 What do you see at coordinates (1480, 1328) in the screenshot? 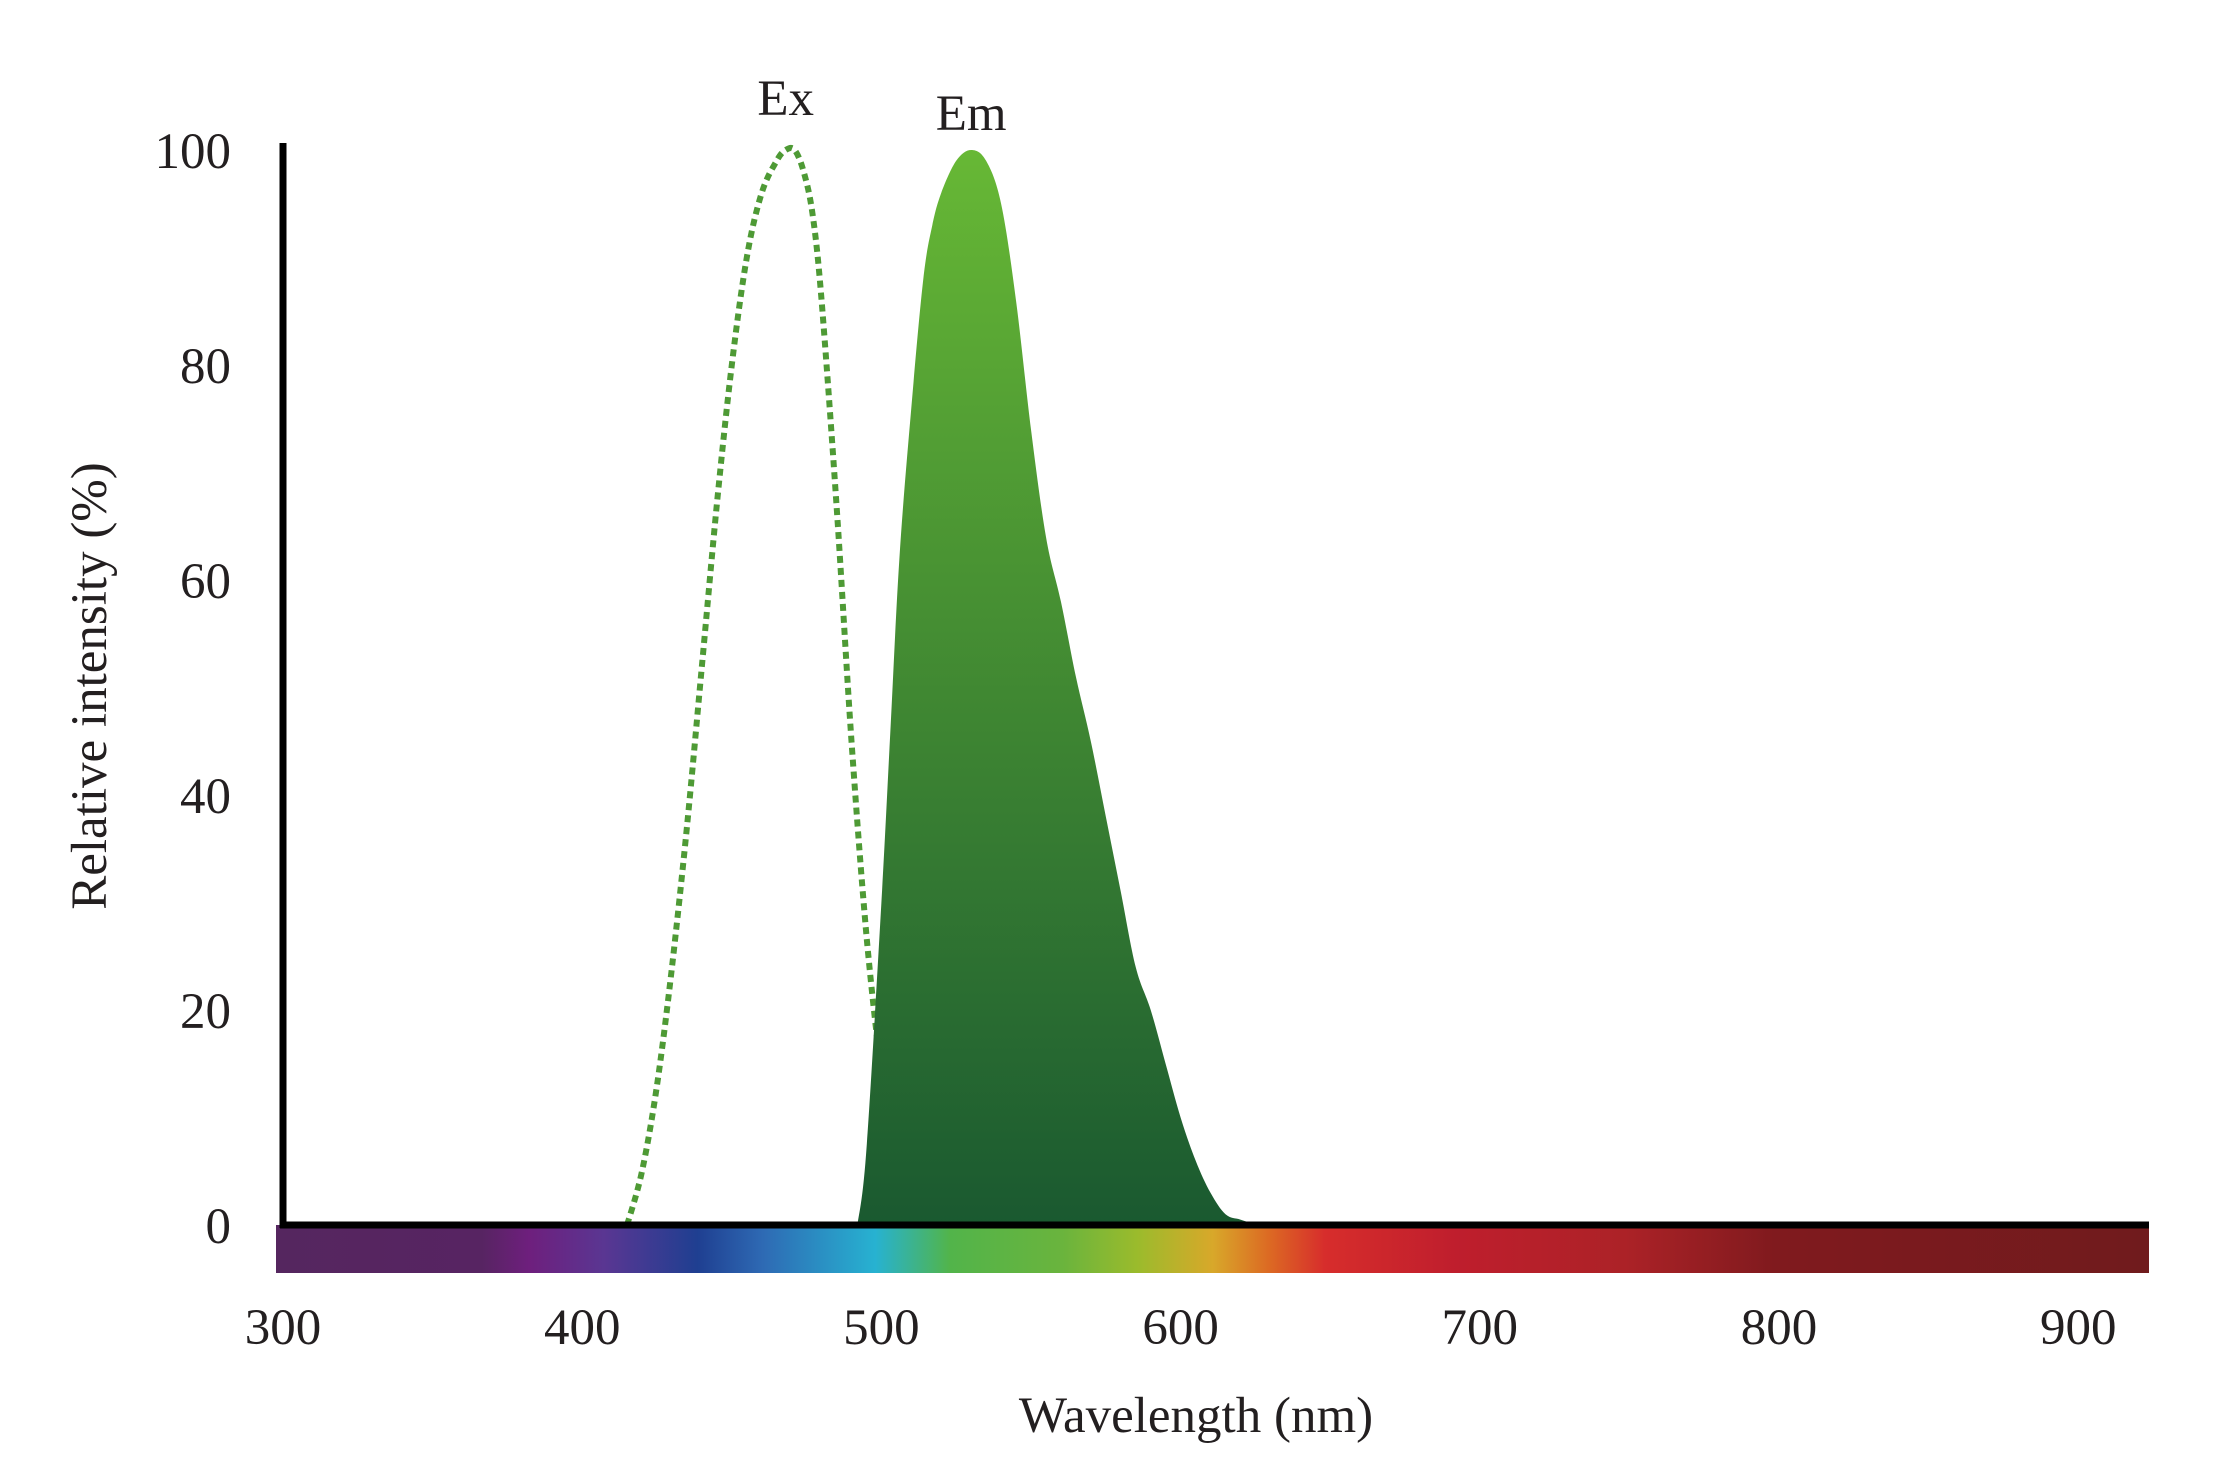
I see `x-tick-label: 700` at bounding box center [1480, 1328].